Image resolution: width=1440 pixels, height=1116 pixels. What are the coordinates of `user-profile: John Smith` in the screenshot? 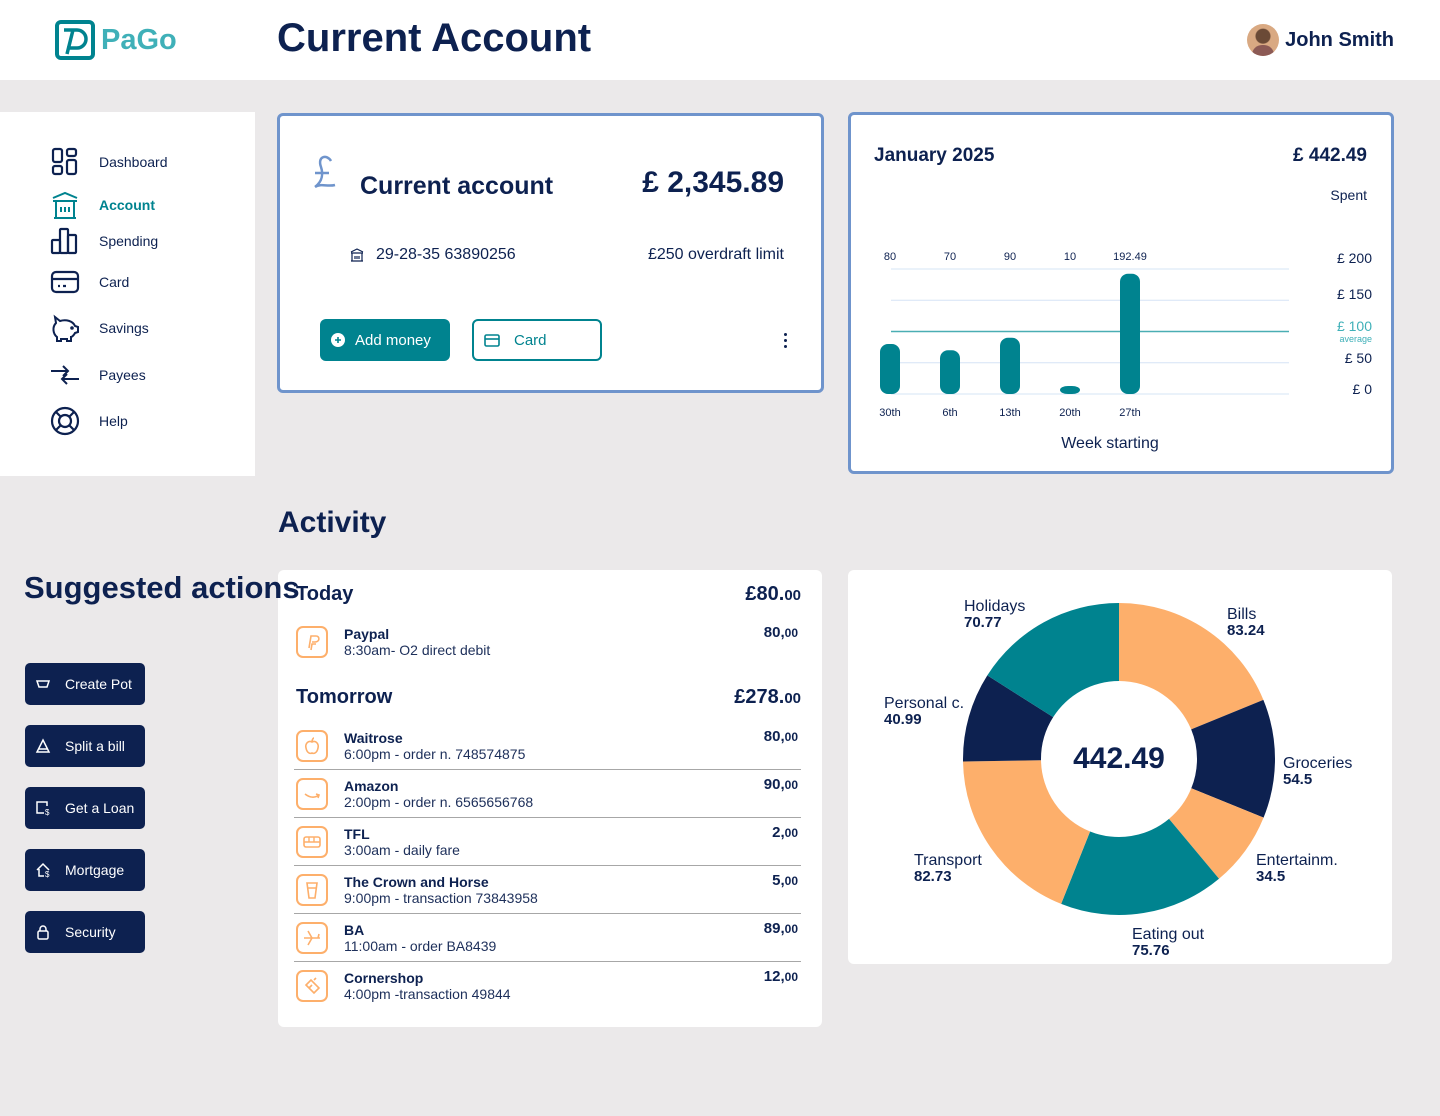 It's located at (1320, 40).